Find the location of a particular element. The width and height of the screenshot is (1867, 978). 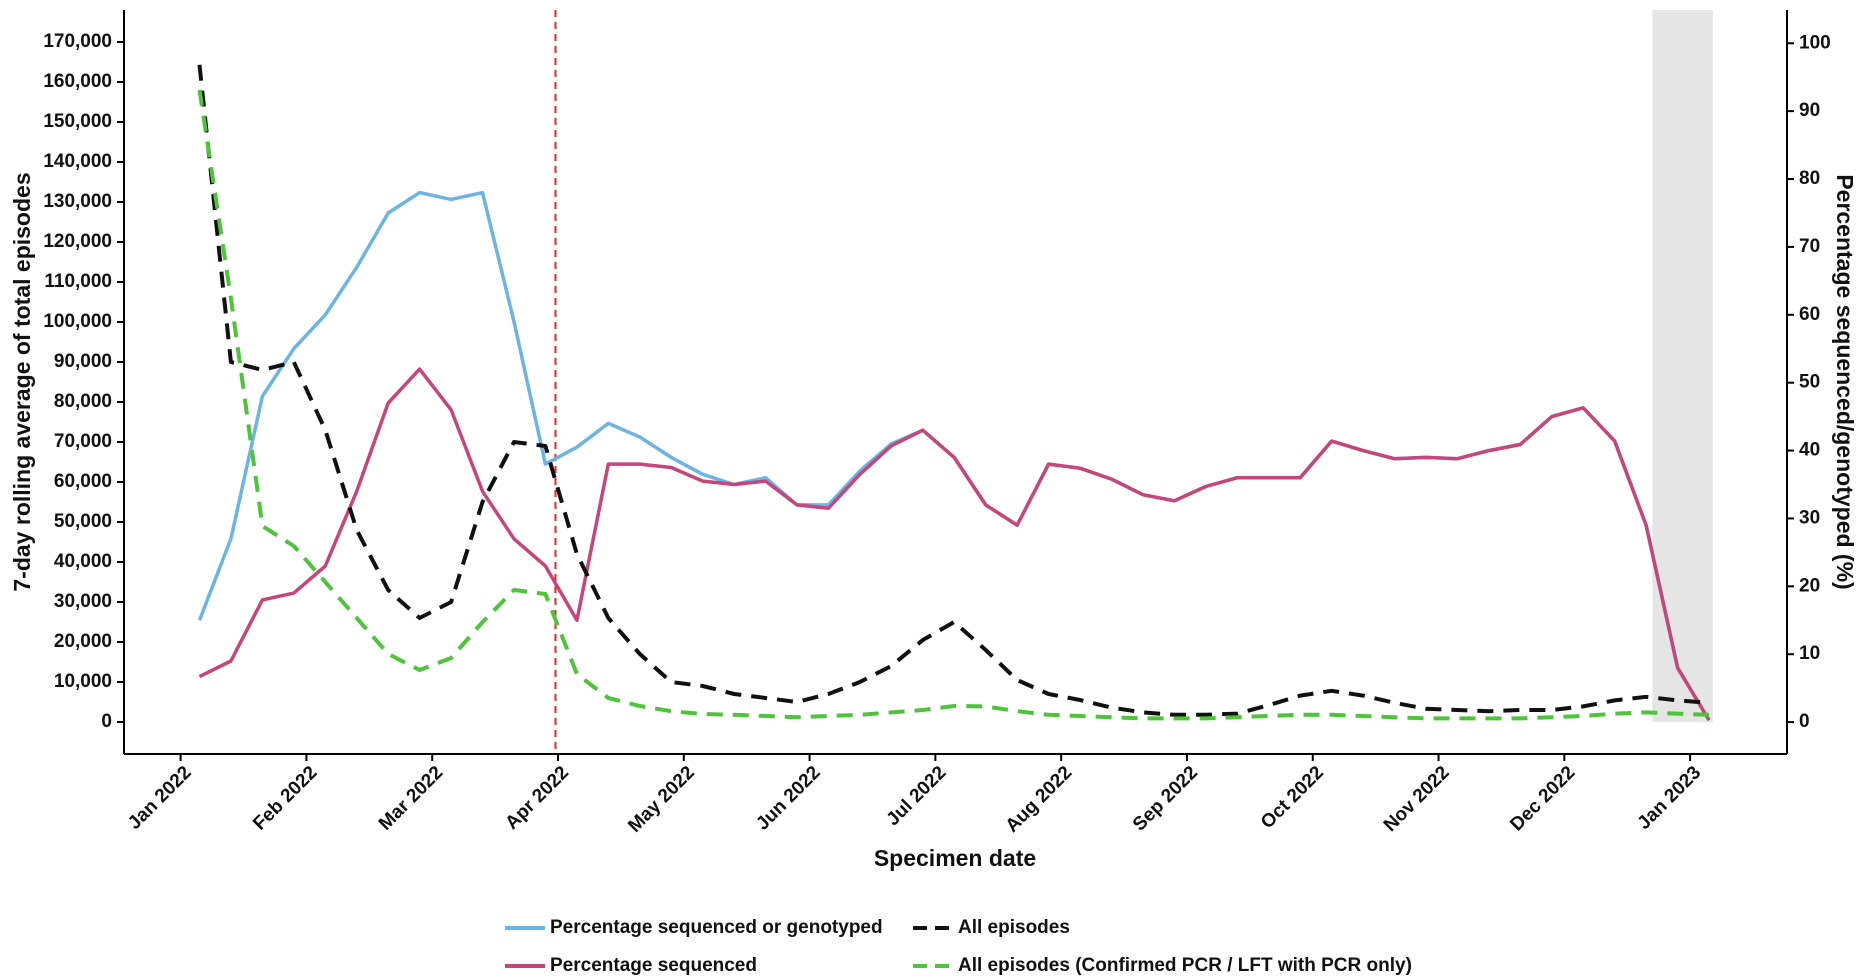

y-tick-label: 130,000 is located at coordinates (77, 201).